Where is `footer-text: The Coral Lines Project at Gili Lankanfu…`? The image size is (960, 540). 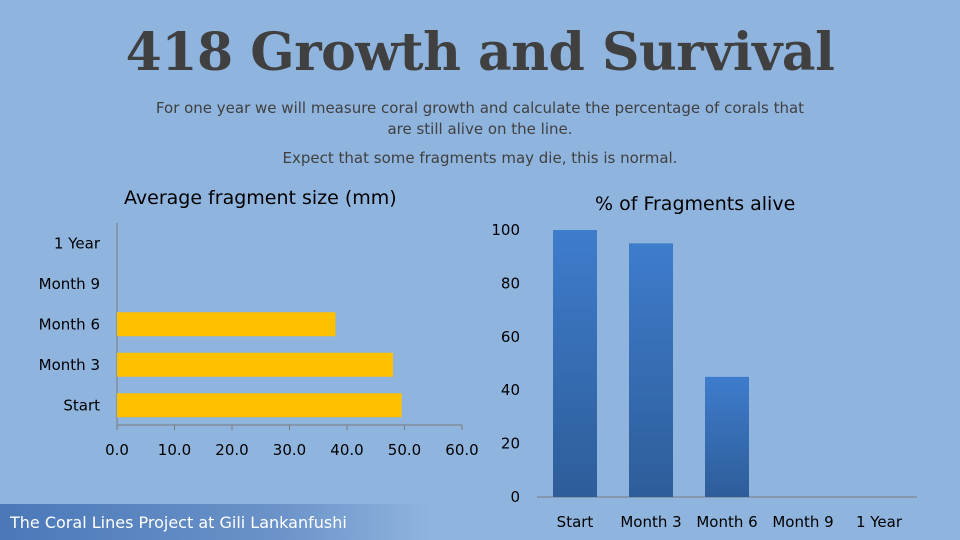
footer-text: The Coral Lines Project at Gili Lankanfu… is located at coordinates (178, 522).